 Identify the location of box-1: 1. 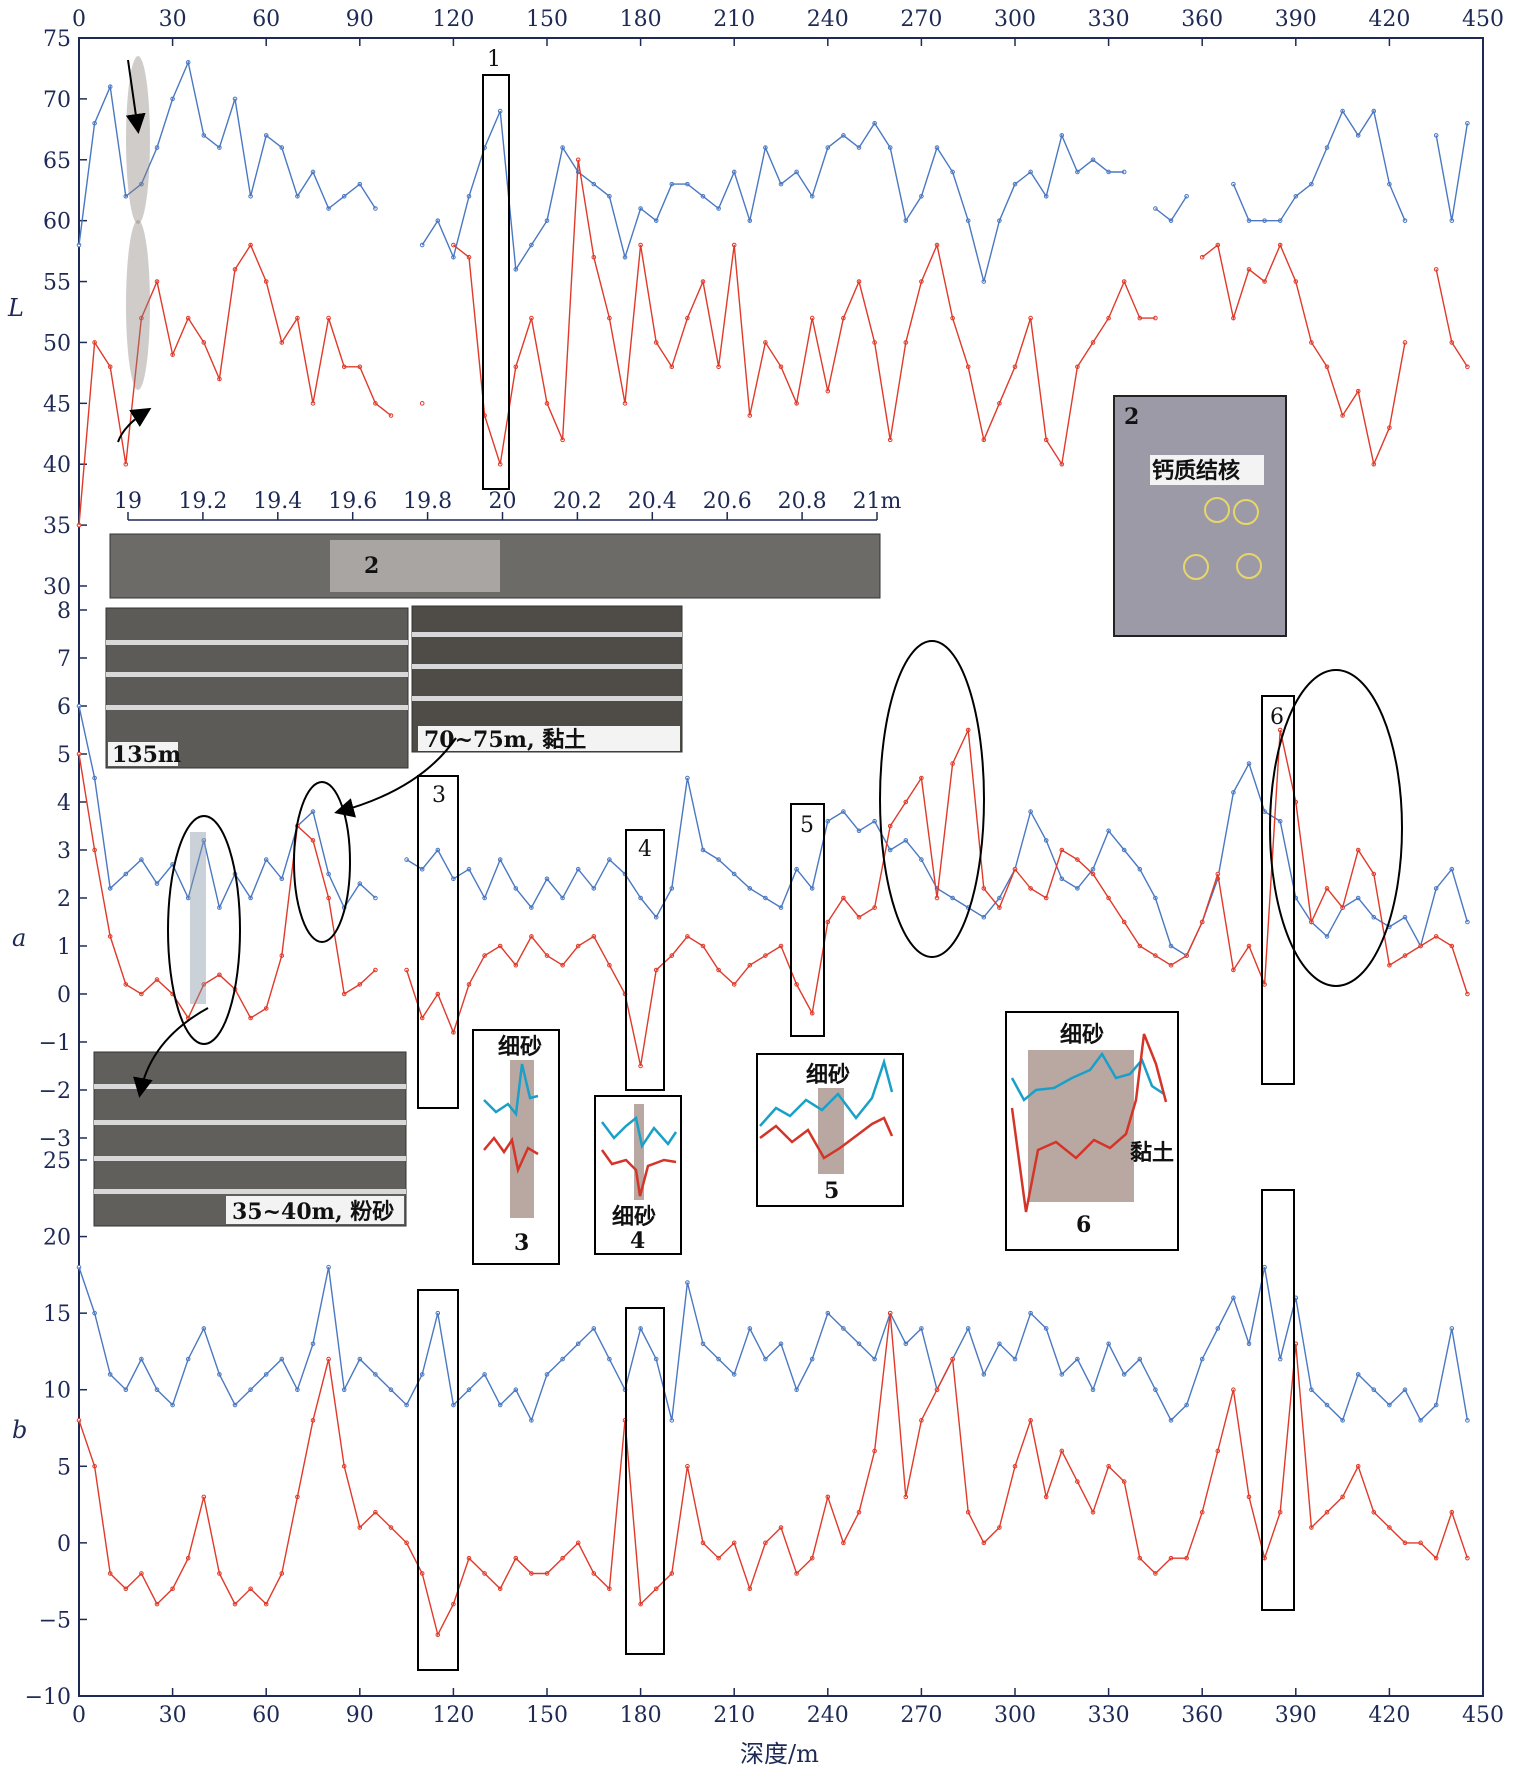
(496, 268).